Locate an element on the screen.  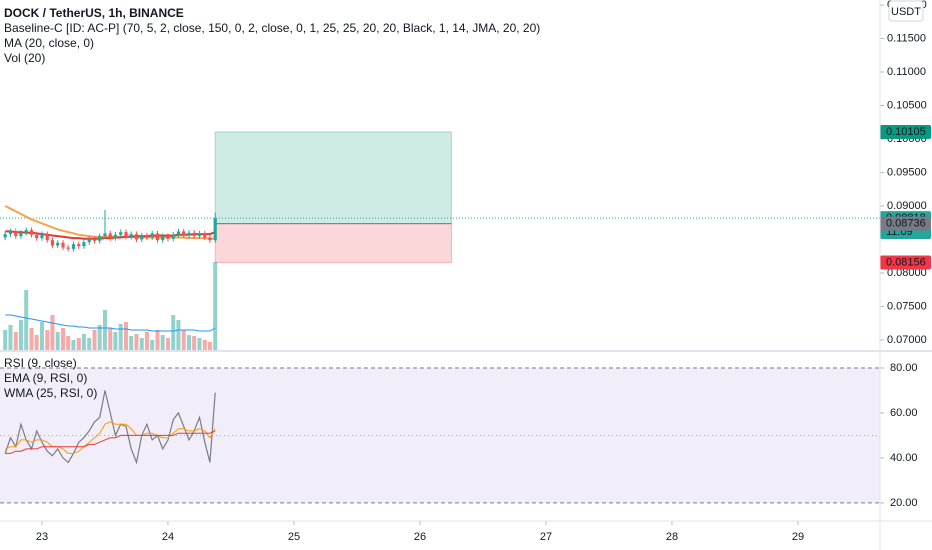
y-tick-label: 0.11500 is located at coordinates (906, 38).